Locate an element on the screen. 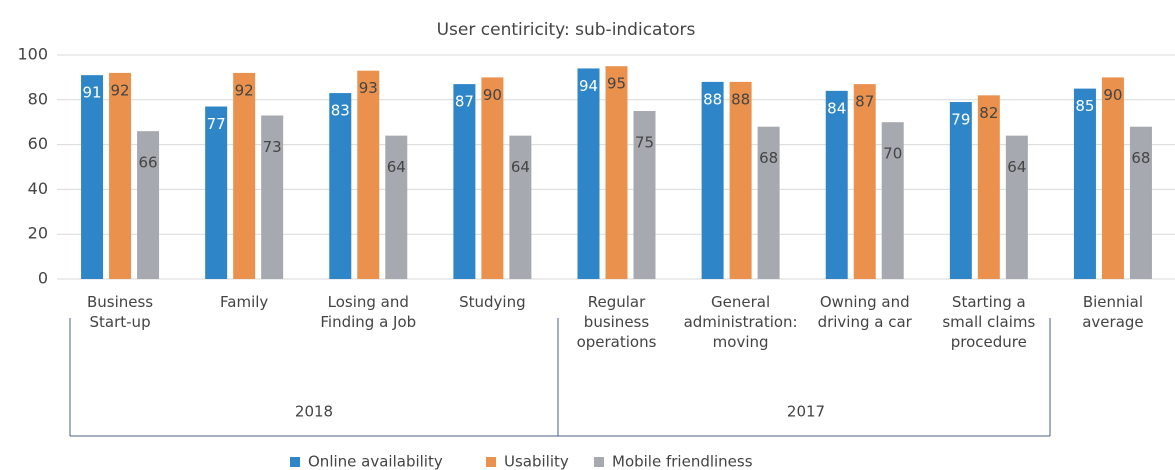 The width and height of the screenshot is (1175, 470). x-tick-label: General administration: moving is located at coordinates (741, 322).